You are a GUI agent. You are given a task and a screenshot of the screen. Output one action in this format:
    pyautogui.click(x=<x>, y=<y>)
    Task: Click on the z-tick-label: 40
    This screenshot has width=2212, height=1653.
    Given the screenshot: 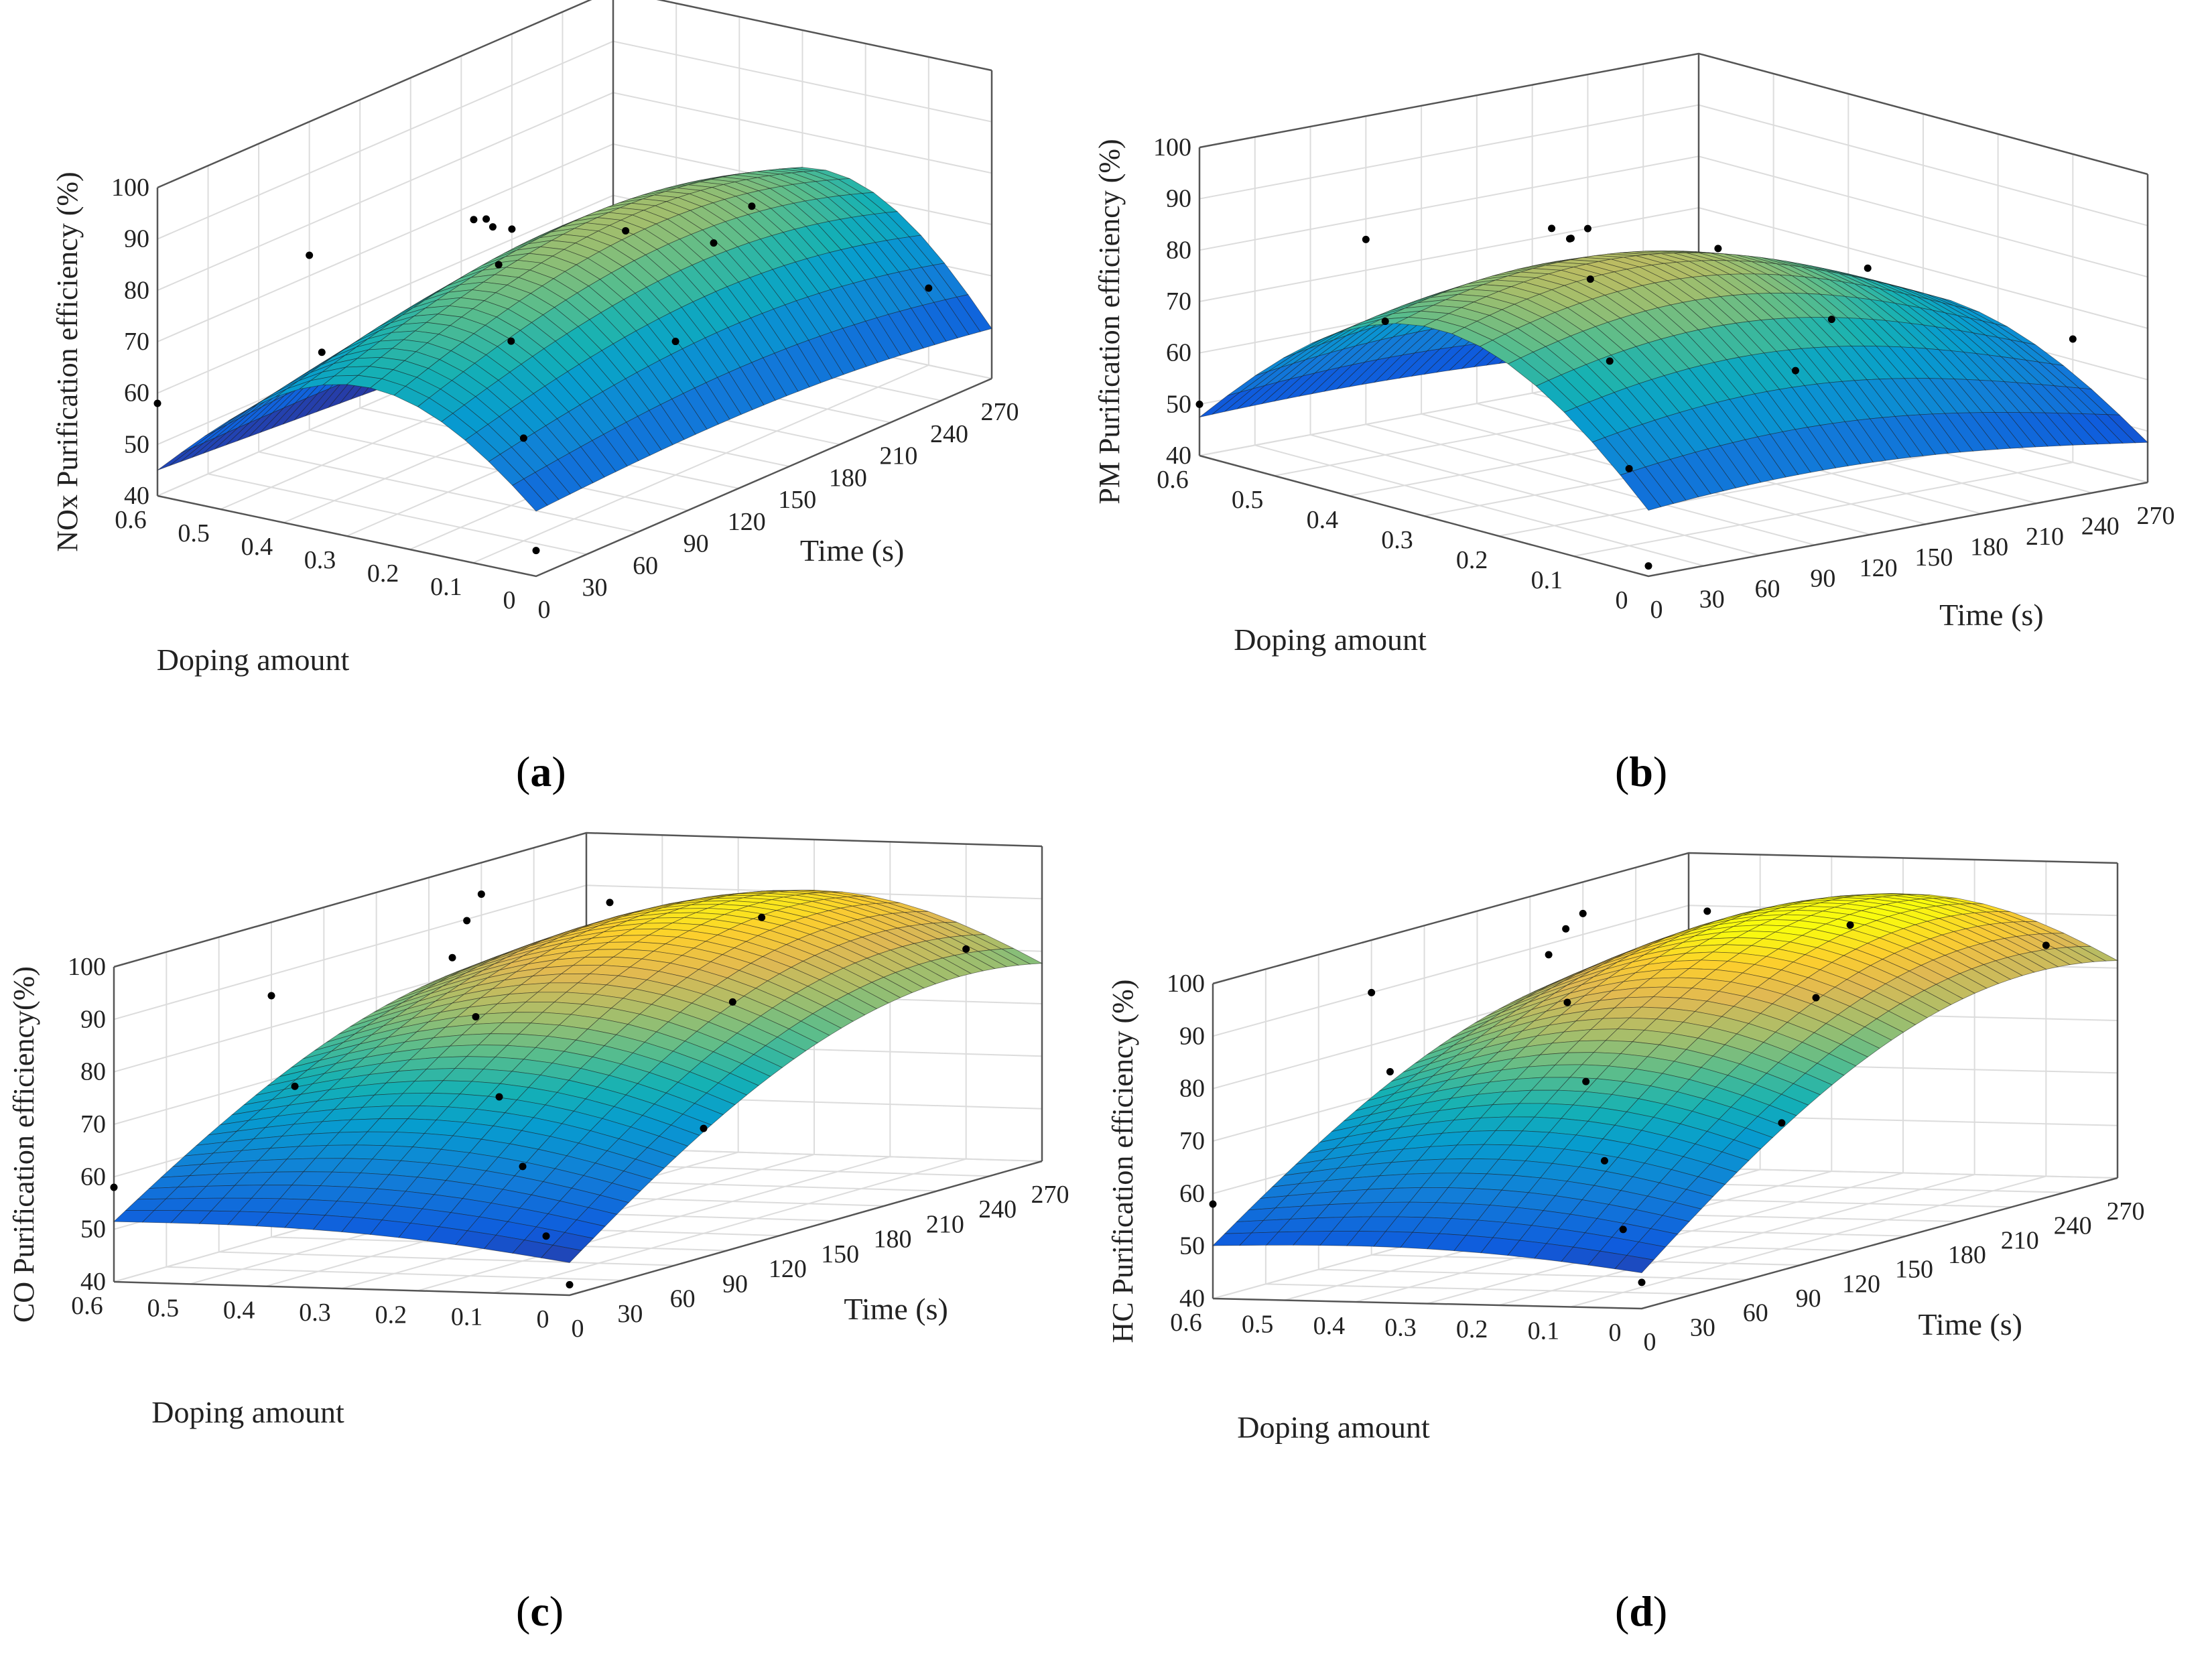 What is the action you would take?
    pyautogui.click(x=136, y=496)
    